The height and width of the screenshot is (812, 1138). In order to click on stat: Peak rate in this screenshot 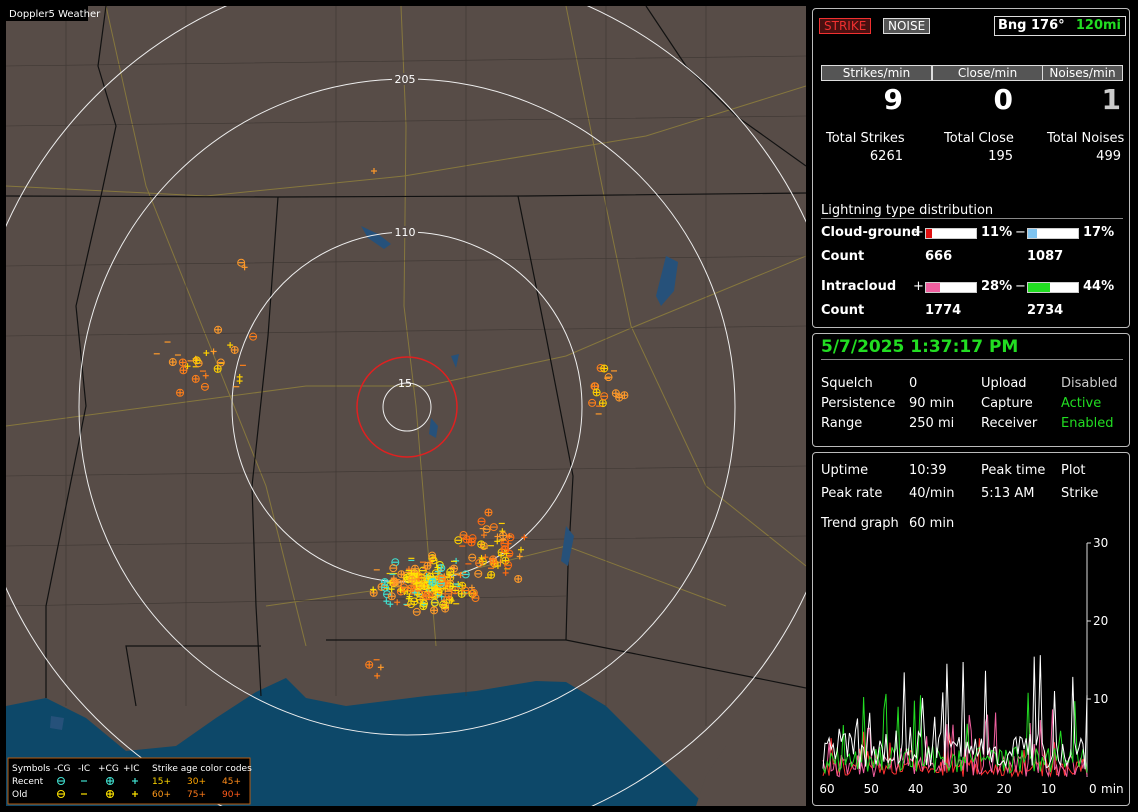, I will do `click(852, 493)`.